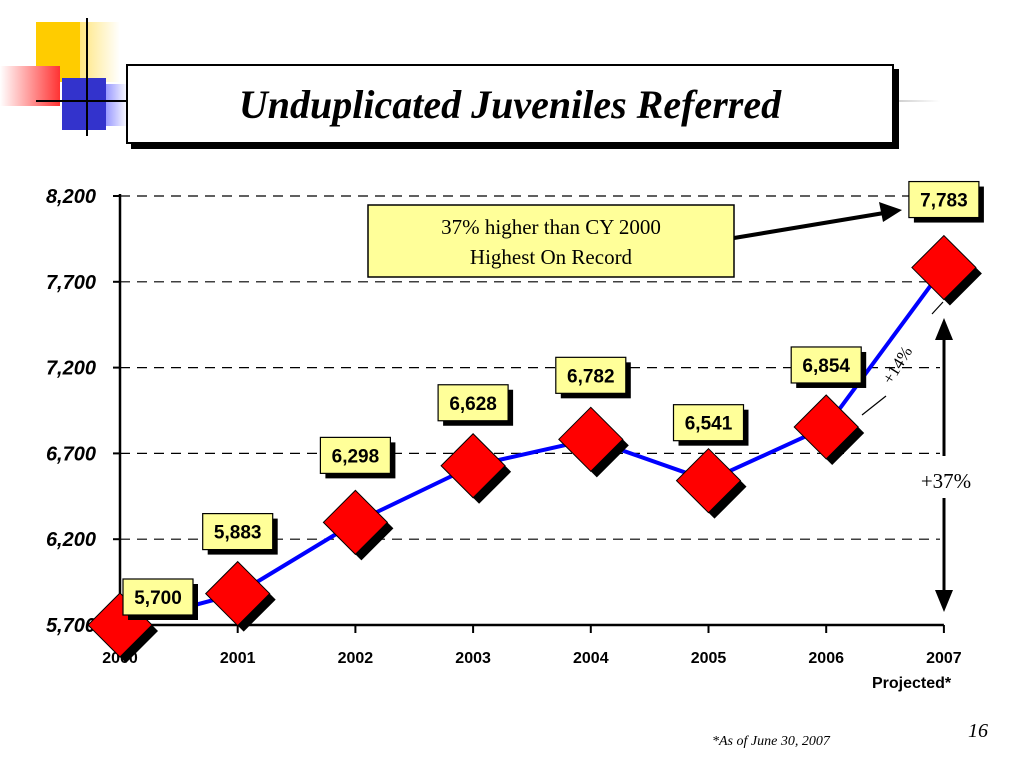 The height and width of the screenshot is (768, 1024). Describe the element at coordinates (87, 77) in the screenshot. I see `deco-vertical-line` at that location.